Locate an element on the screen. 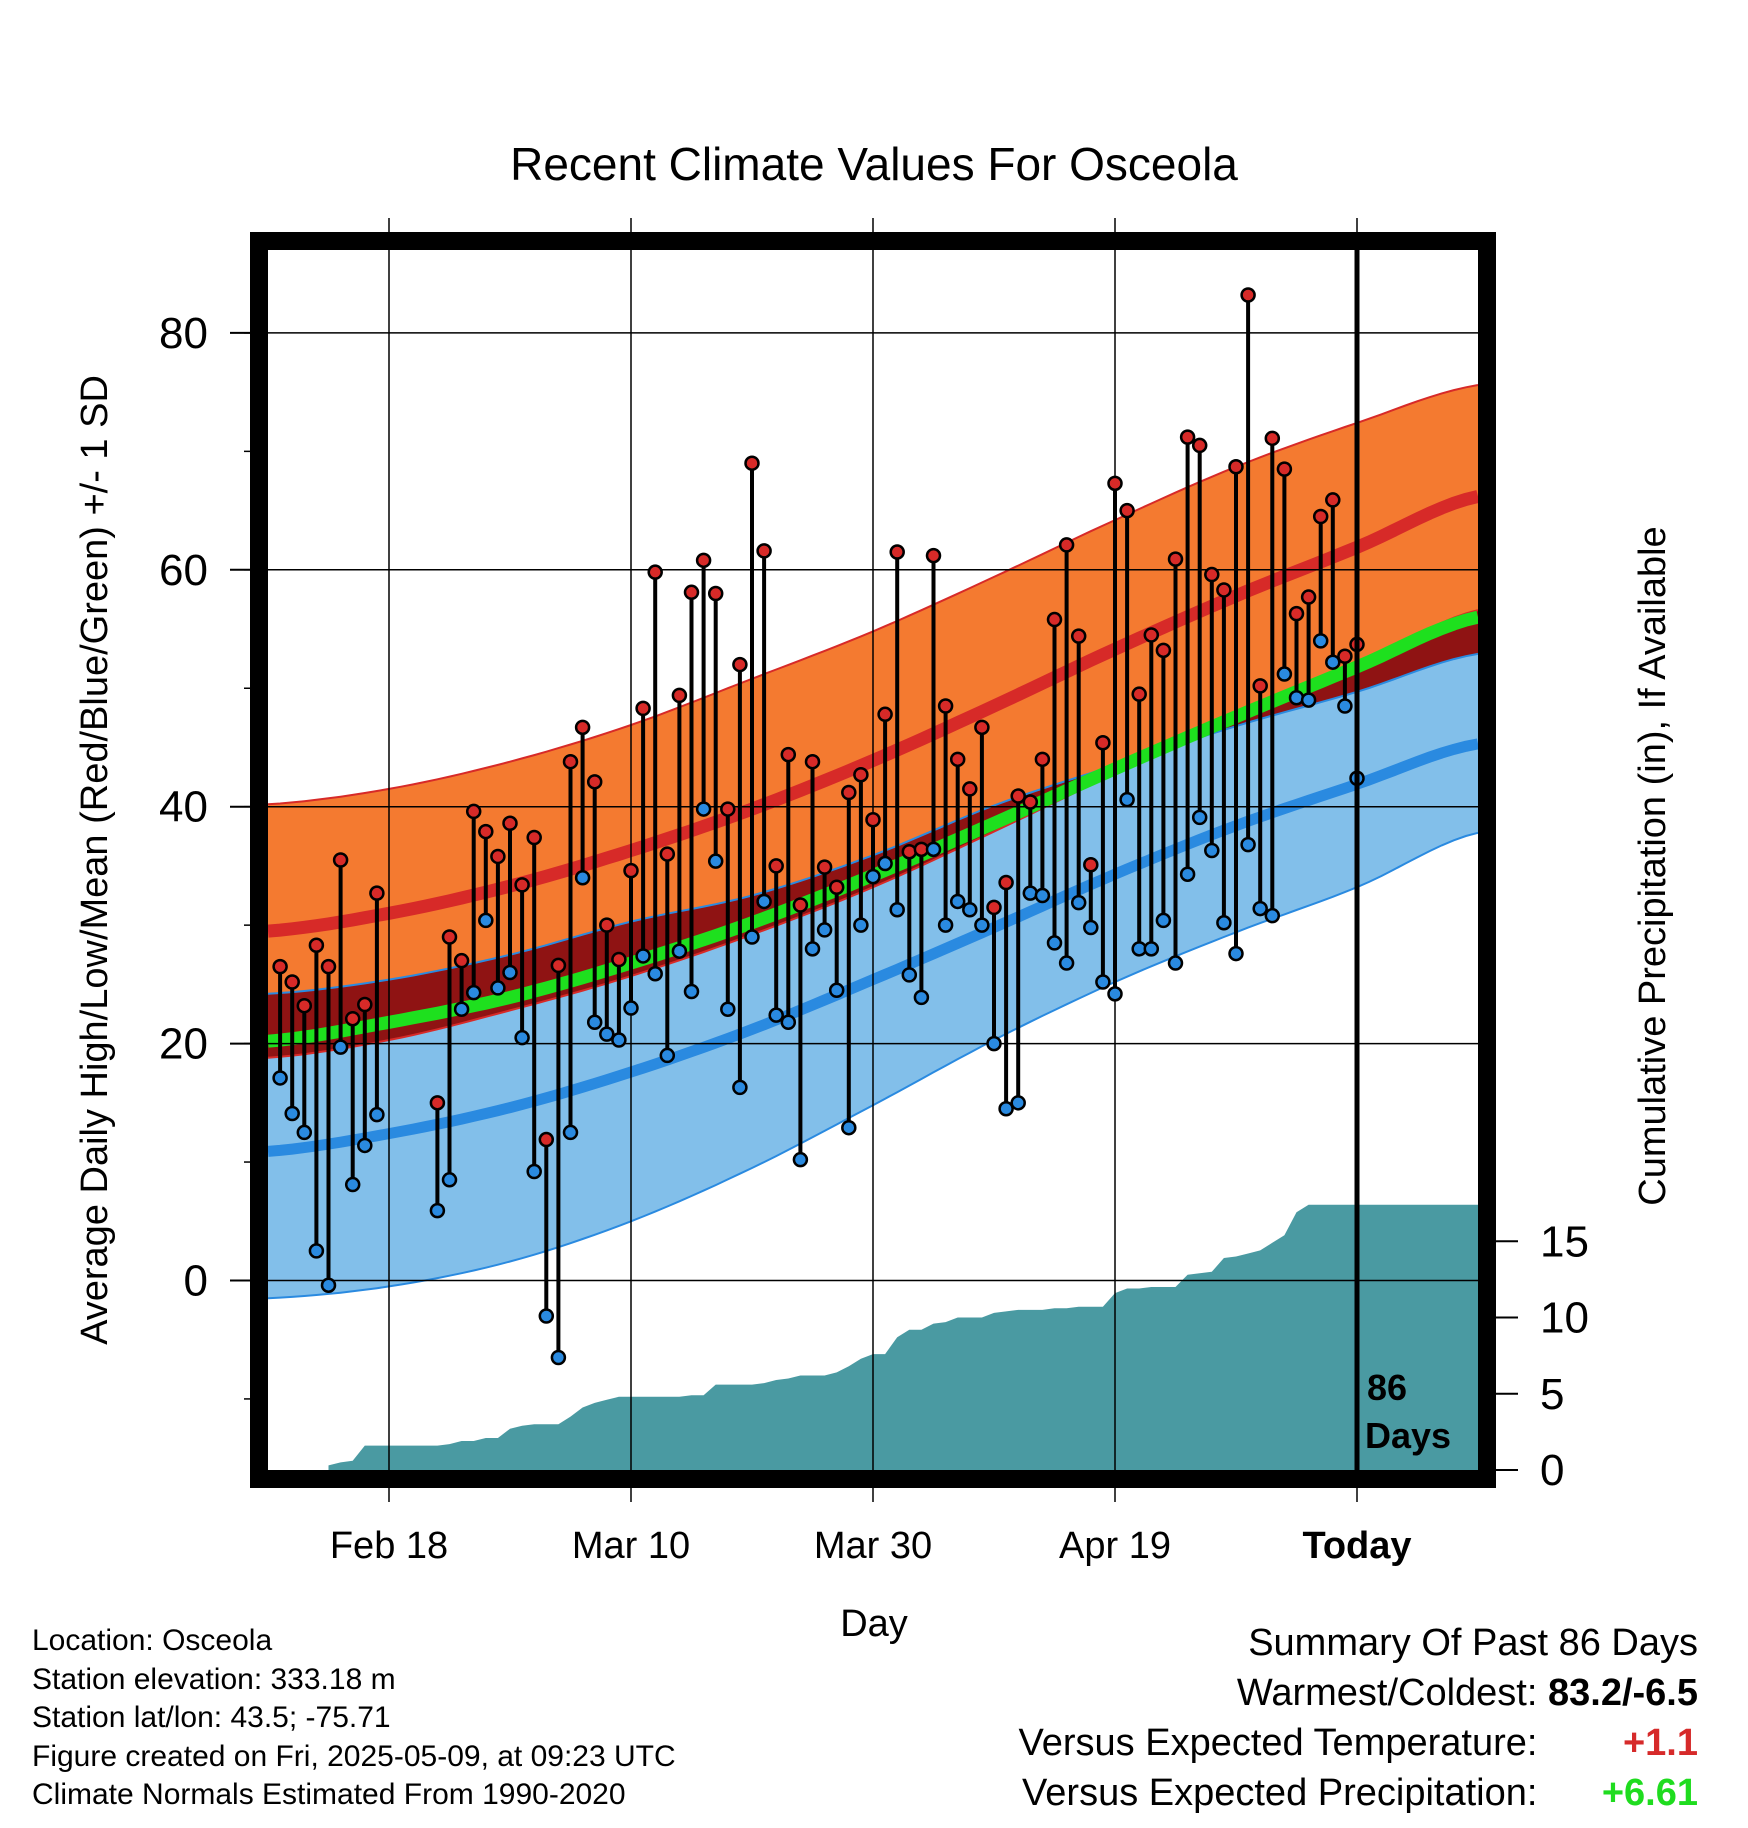  precip-area is located at coordinates (903, 1337).